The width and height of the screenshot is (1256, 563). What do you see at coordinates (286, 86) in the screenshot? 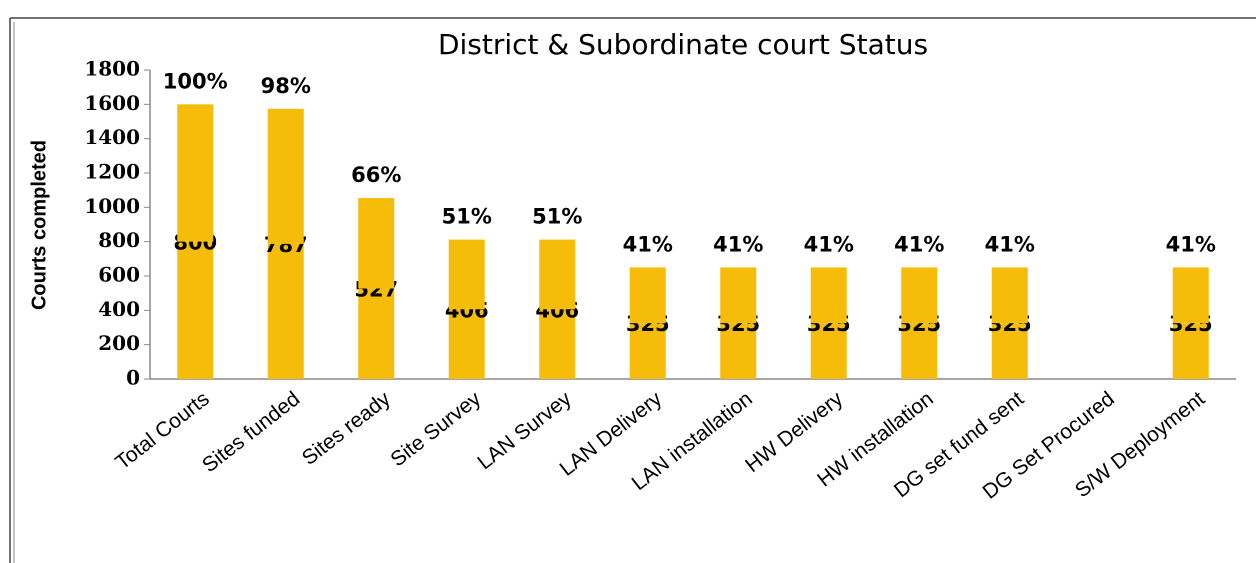
I see `percent-label: 98%` at bounding box center [286, 86].